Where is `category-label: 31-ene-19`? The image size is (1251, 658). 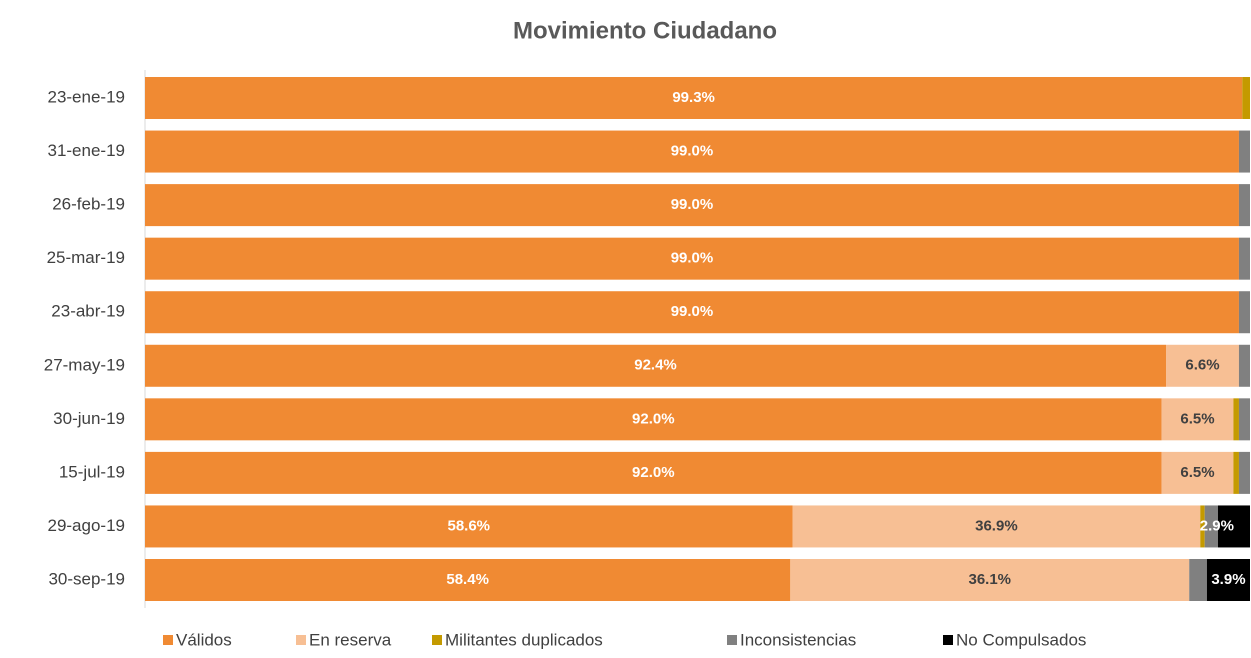 category-label: 31-ene-19 is located at coordinates (86, 150).